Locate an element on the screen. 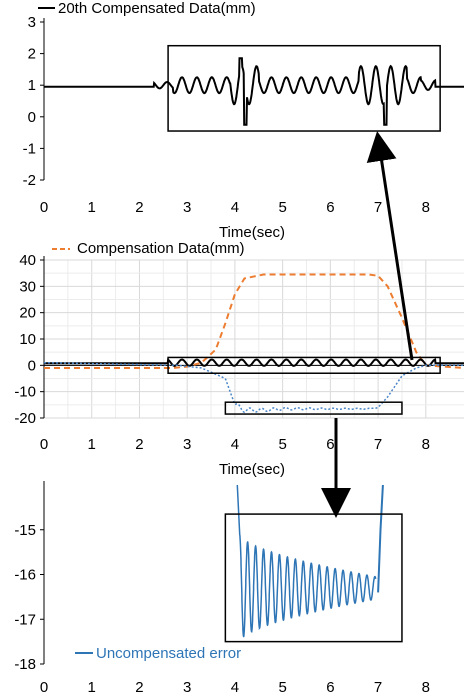  y-tick-label: 20 is located at coordinates (27, 313).